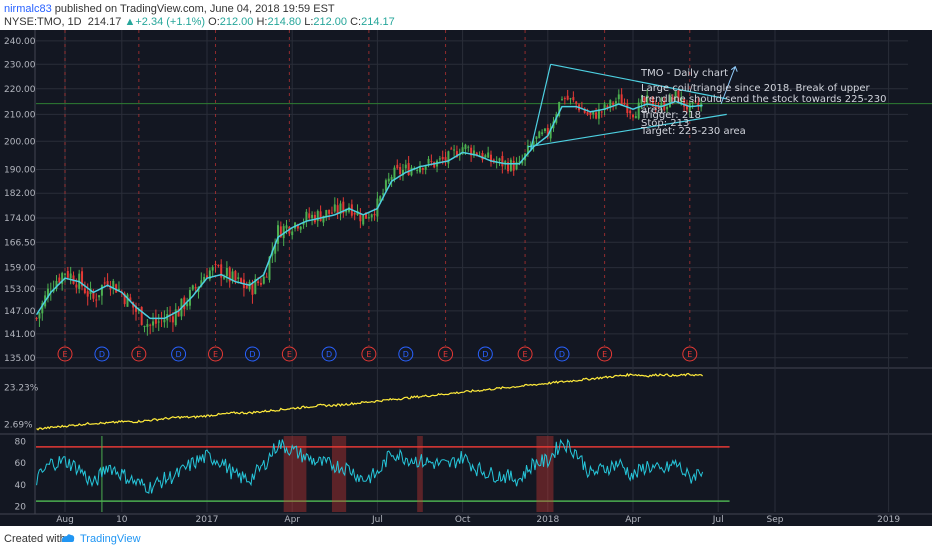  I want to click on close-label: C:, so click(356, 22).